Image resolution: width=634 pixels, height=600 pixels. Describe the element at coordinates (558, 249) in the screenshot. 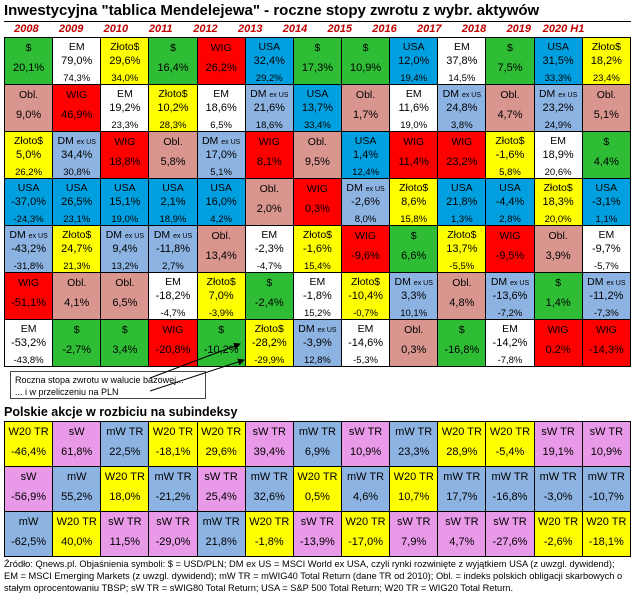

I see `asset-cell: Obl. 3,9%` at that location.